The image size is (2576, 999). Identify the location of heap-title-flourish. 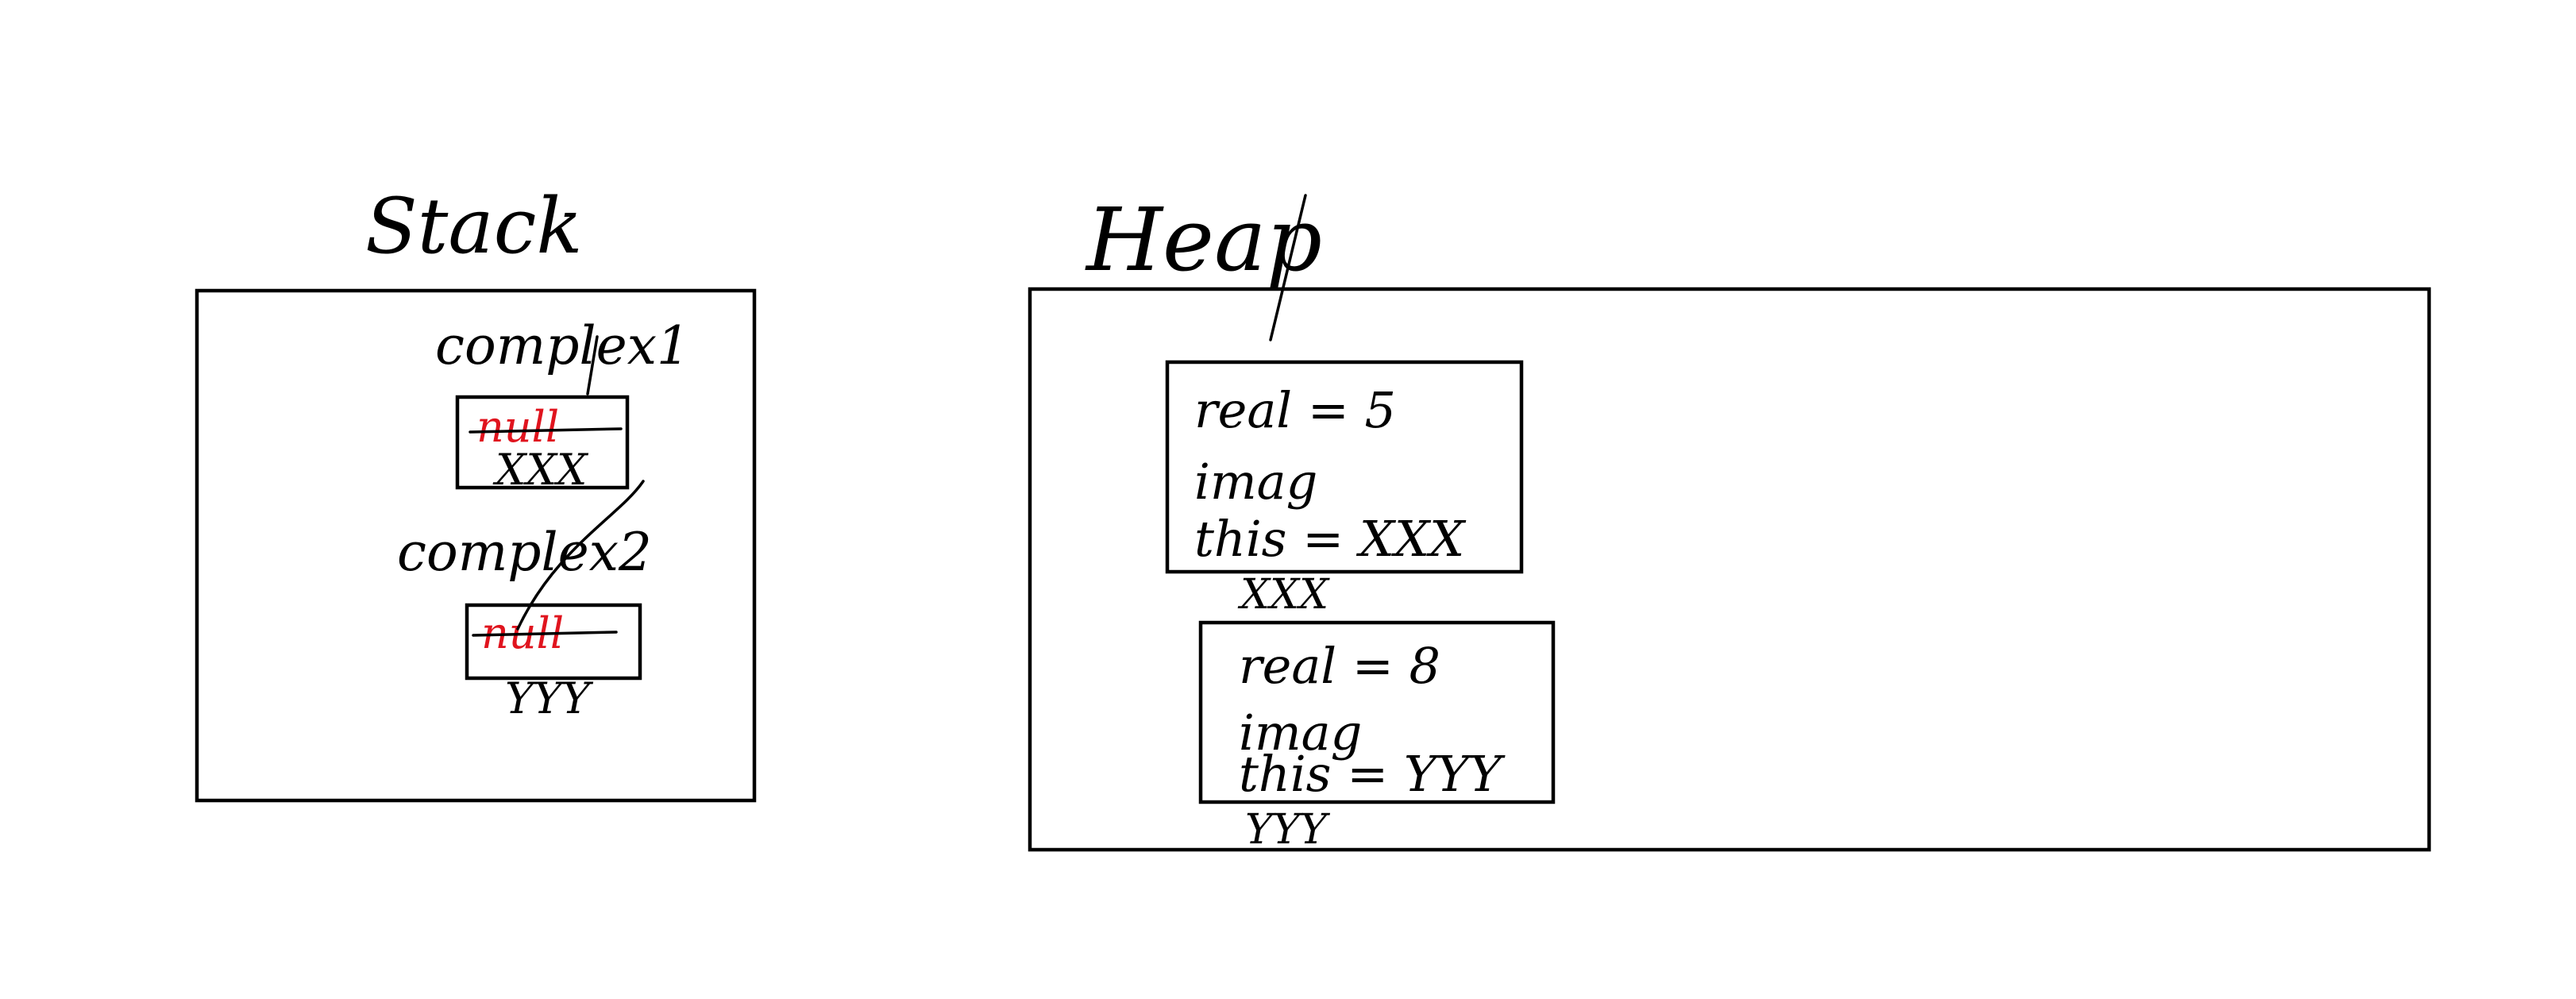
(1288, 267).